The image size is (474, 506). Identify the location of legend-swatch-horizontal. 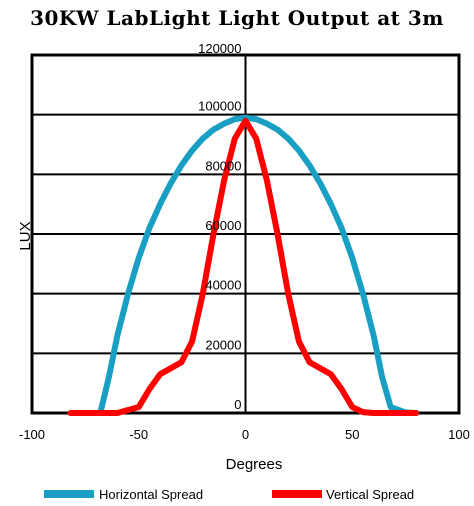
(69, 494).